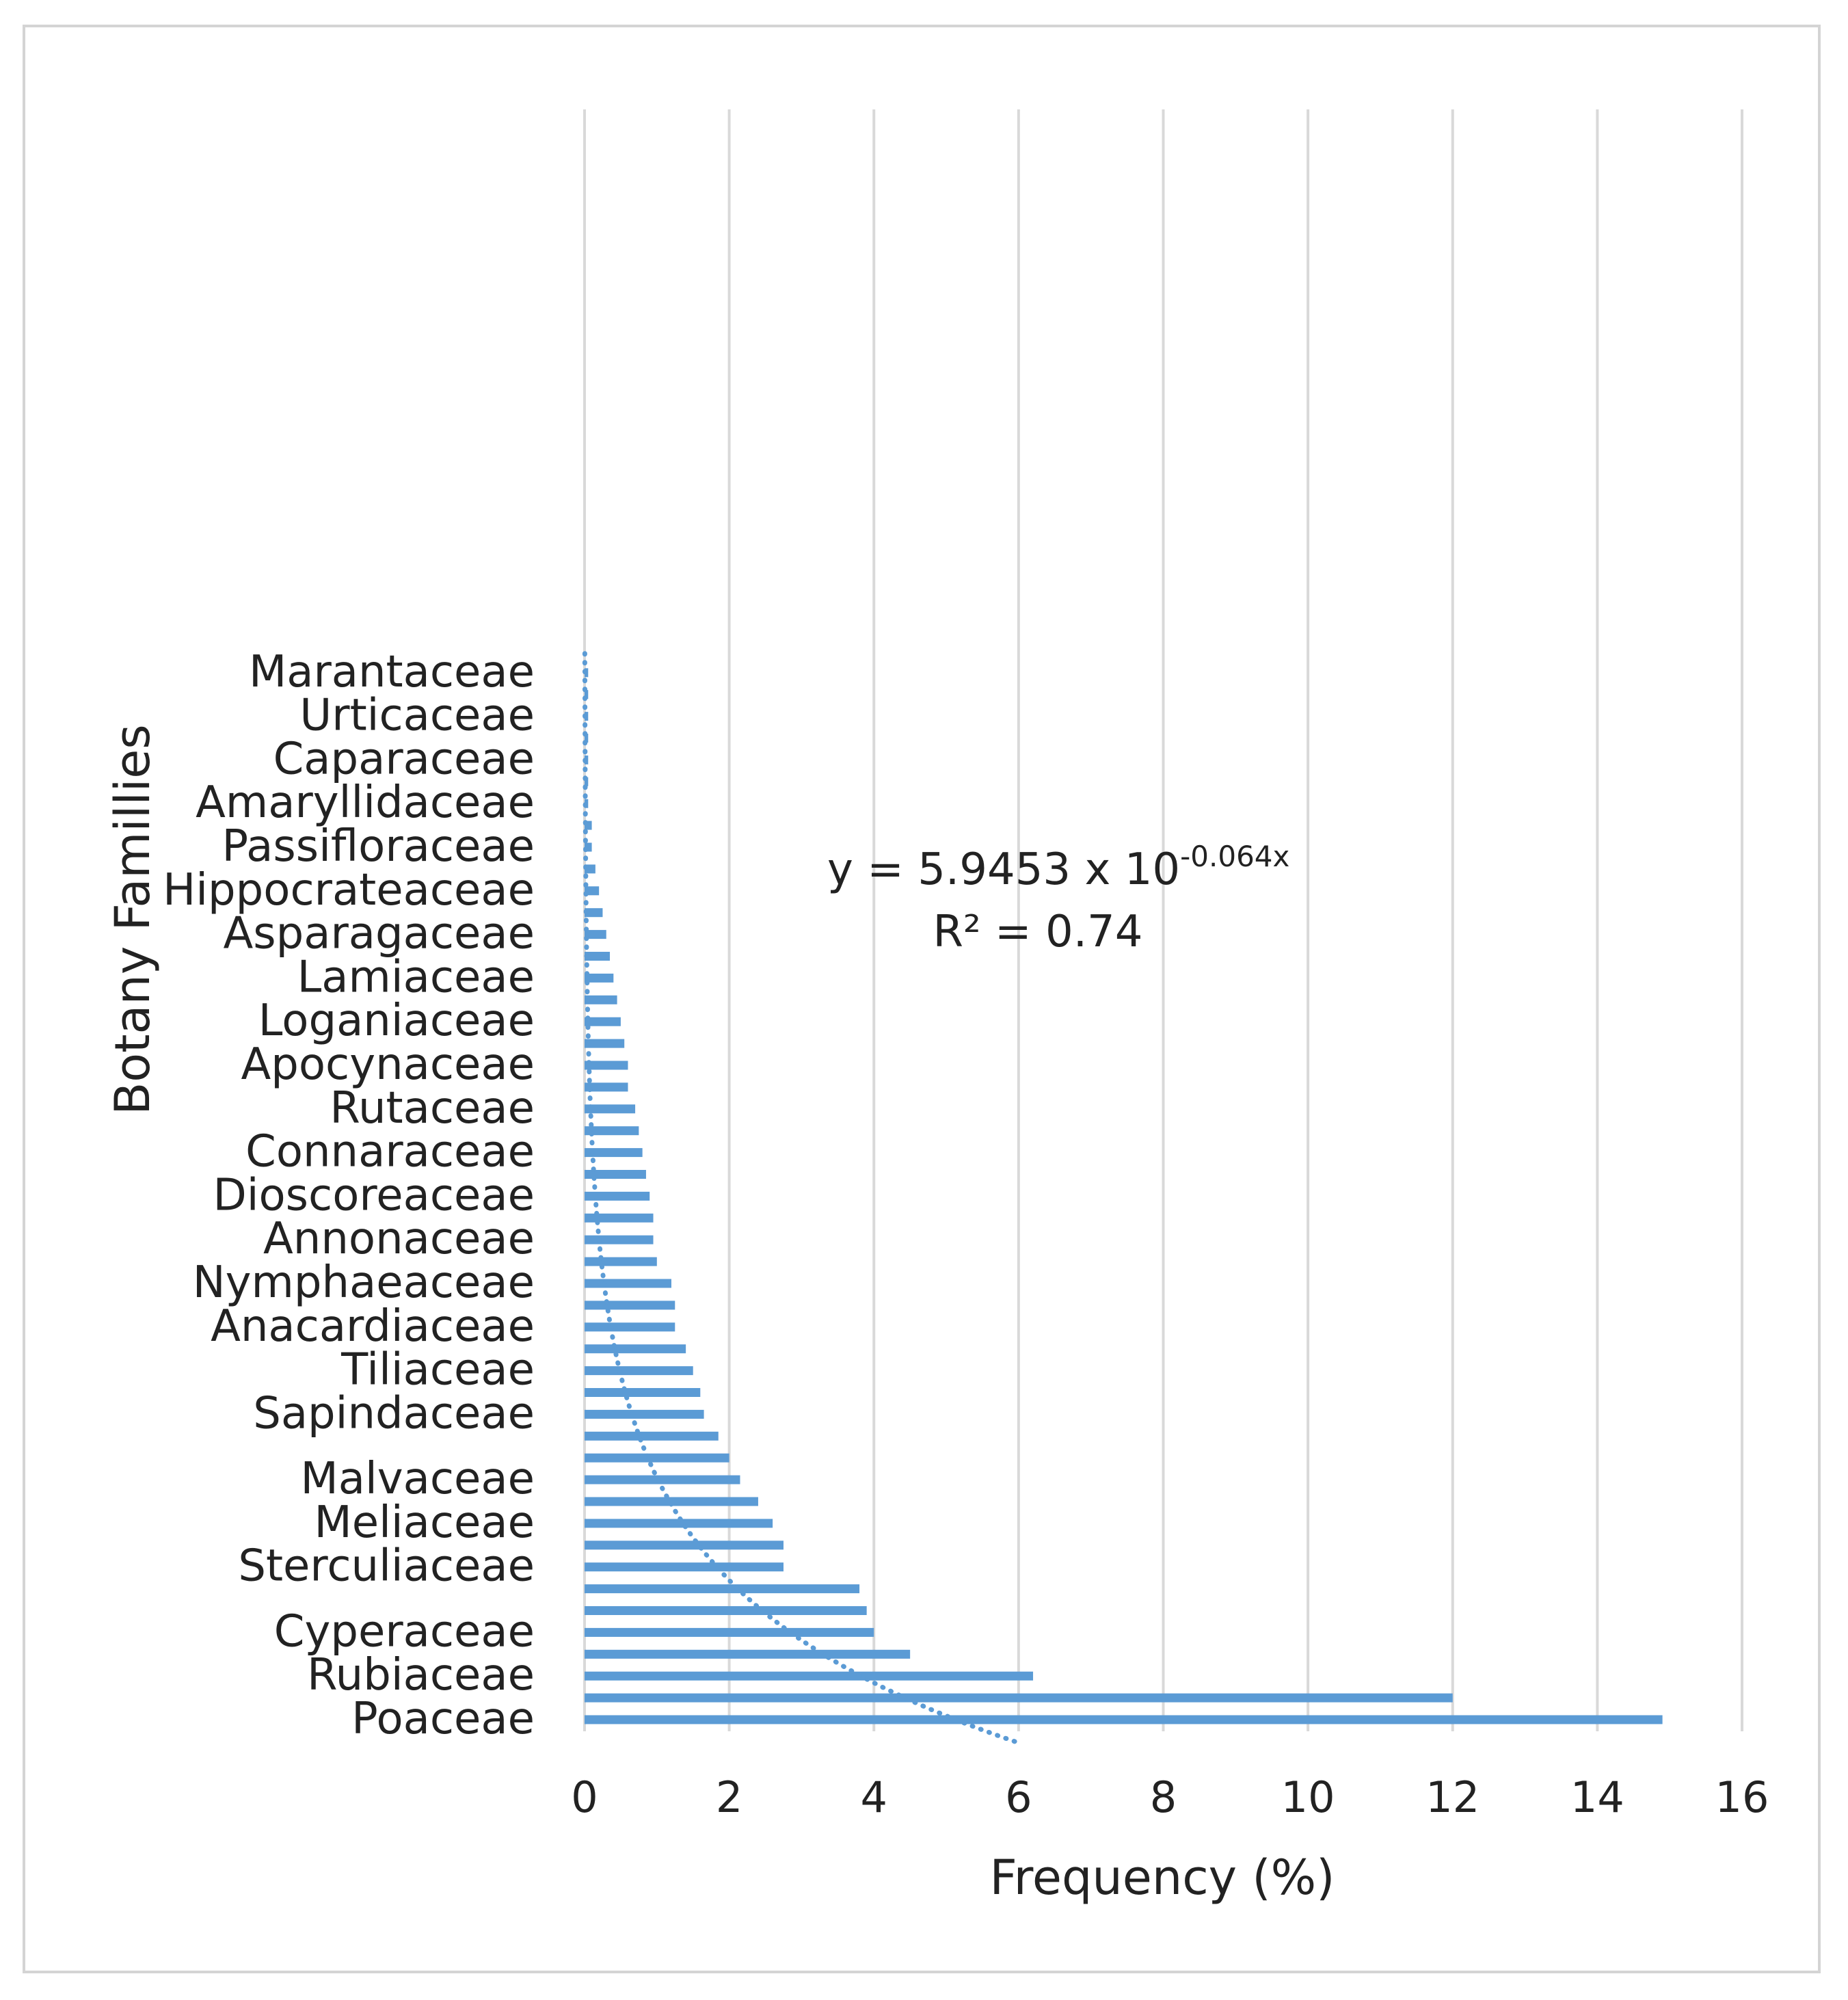 This screenshot has width=1848, height=2000. What do you see at coordinates (729, 1797) in the screenshot?
I see `x-tick-label-1: 2` at bounding box center [729, 1797].